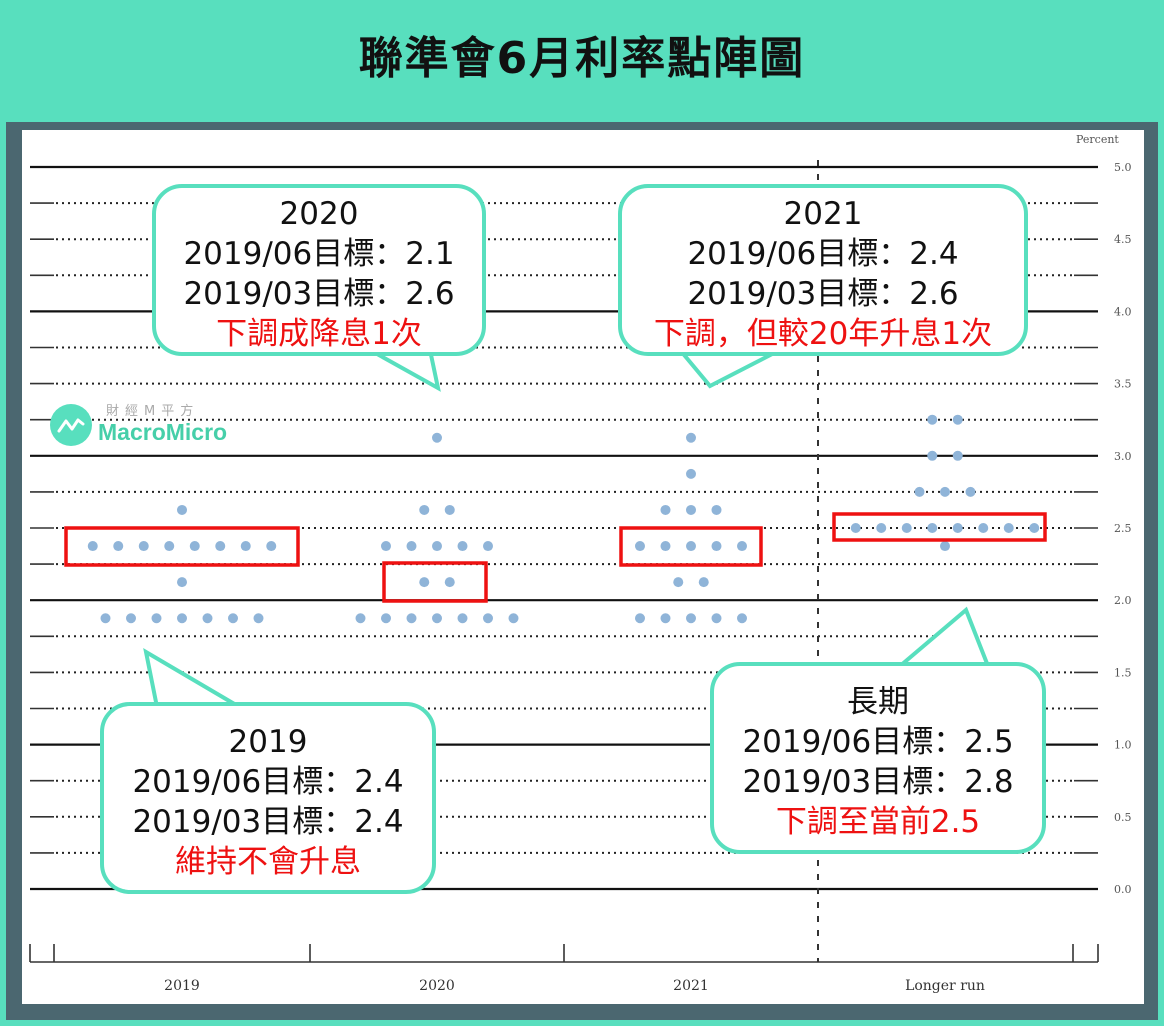 The image size is (1164, 1026). What do you see at coordinates (1123, 889) in the screenshot?
I see `y-tick-label: 0.0` at bounding box center [1123, 889].